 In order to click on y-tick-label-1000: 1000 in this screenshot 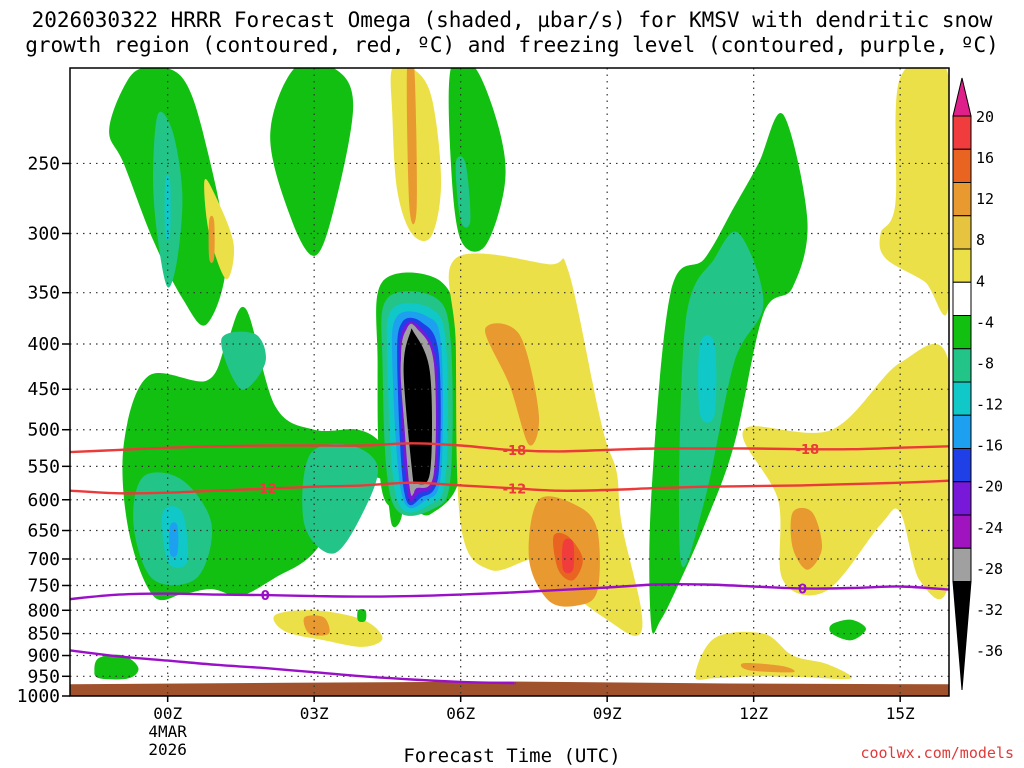, I will do `click(38, 696)`.